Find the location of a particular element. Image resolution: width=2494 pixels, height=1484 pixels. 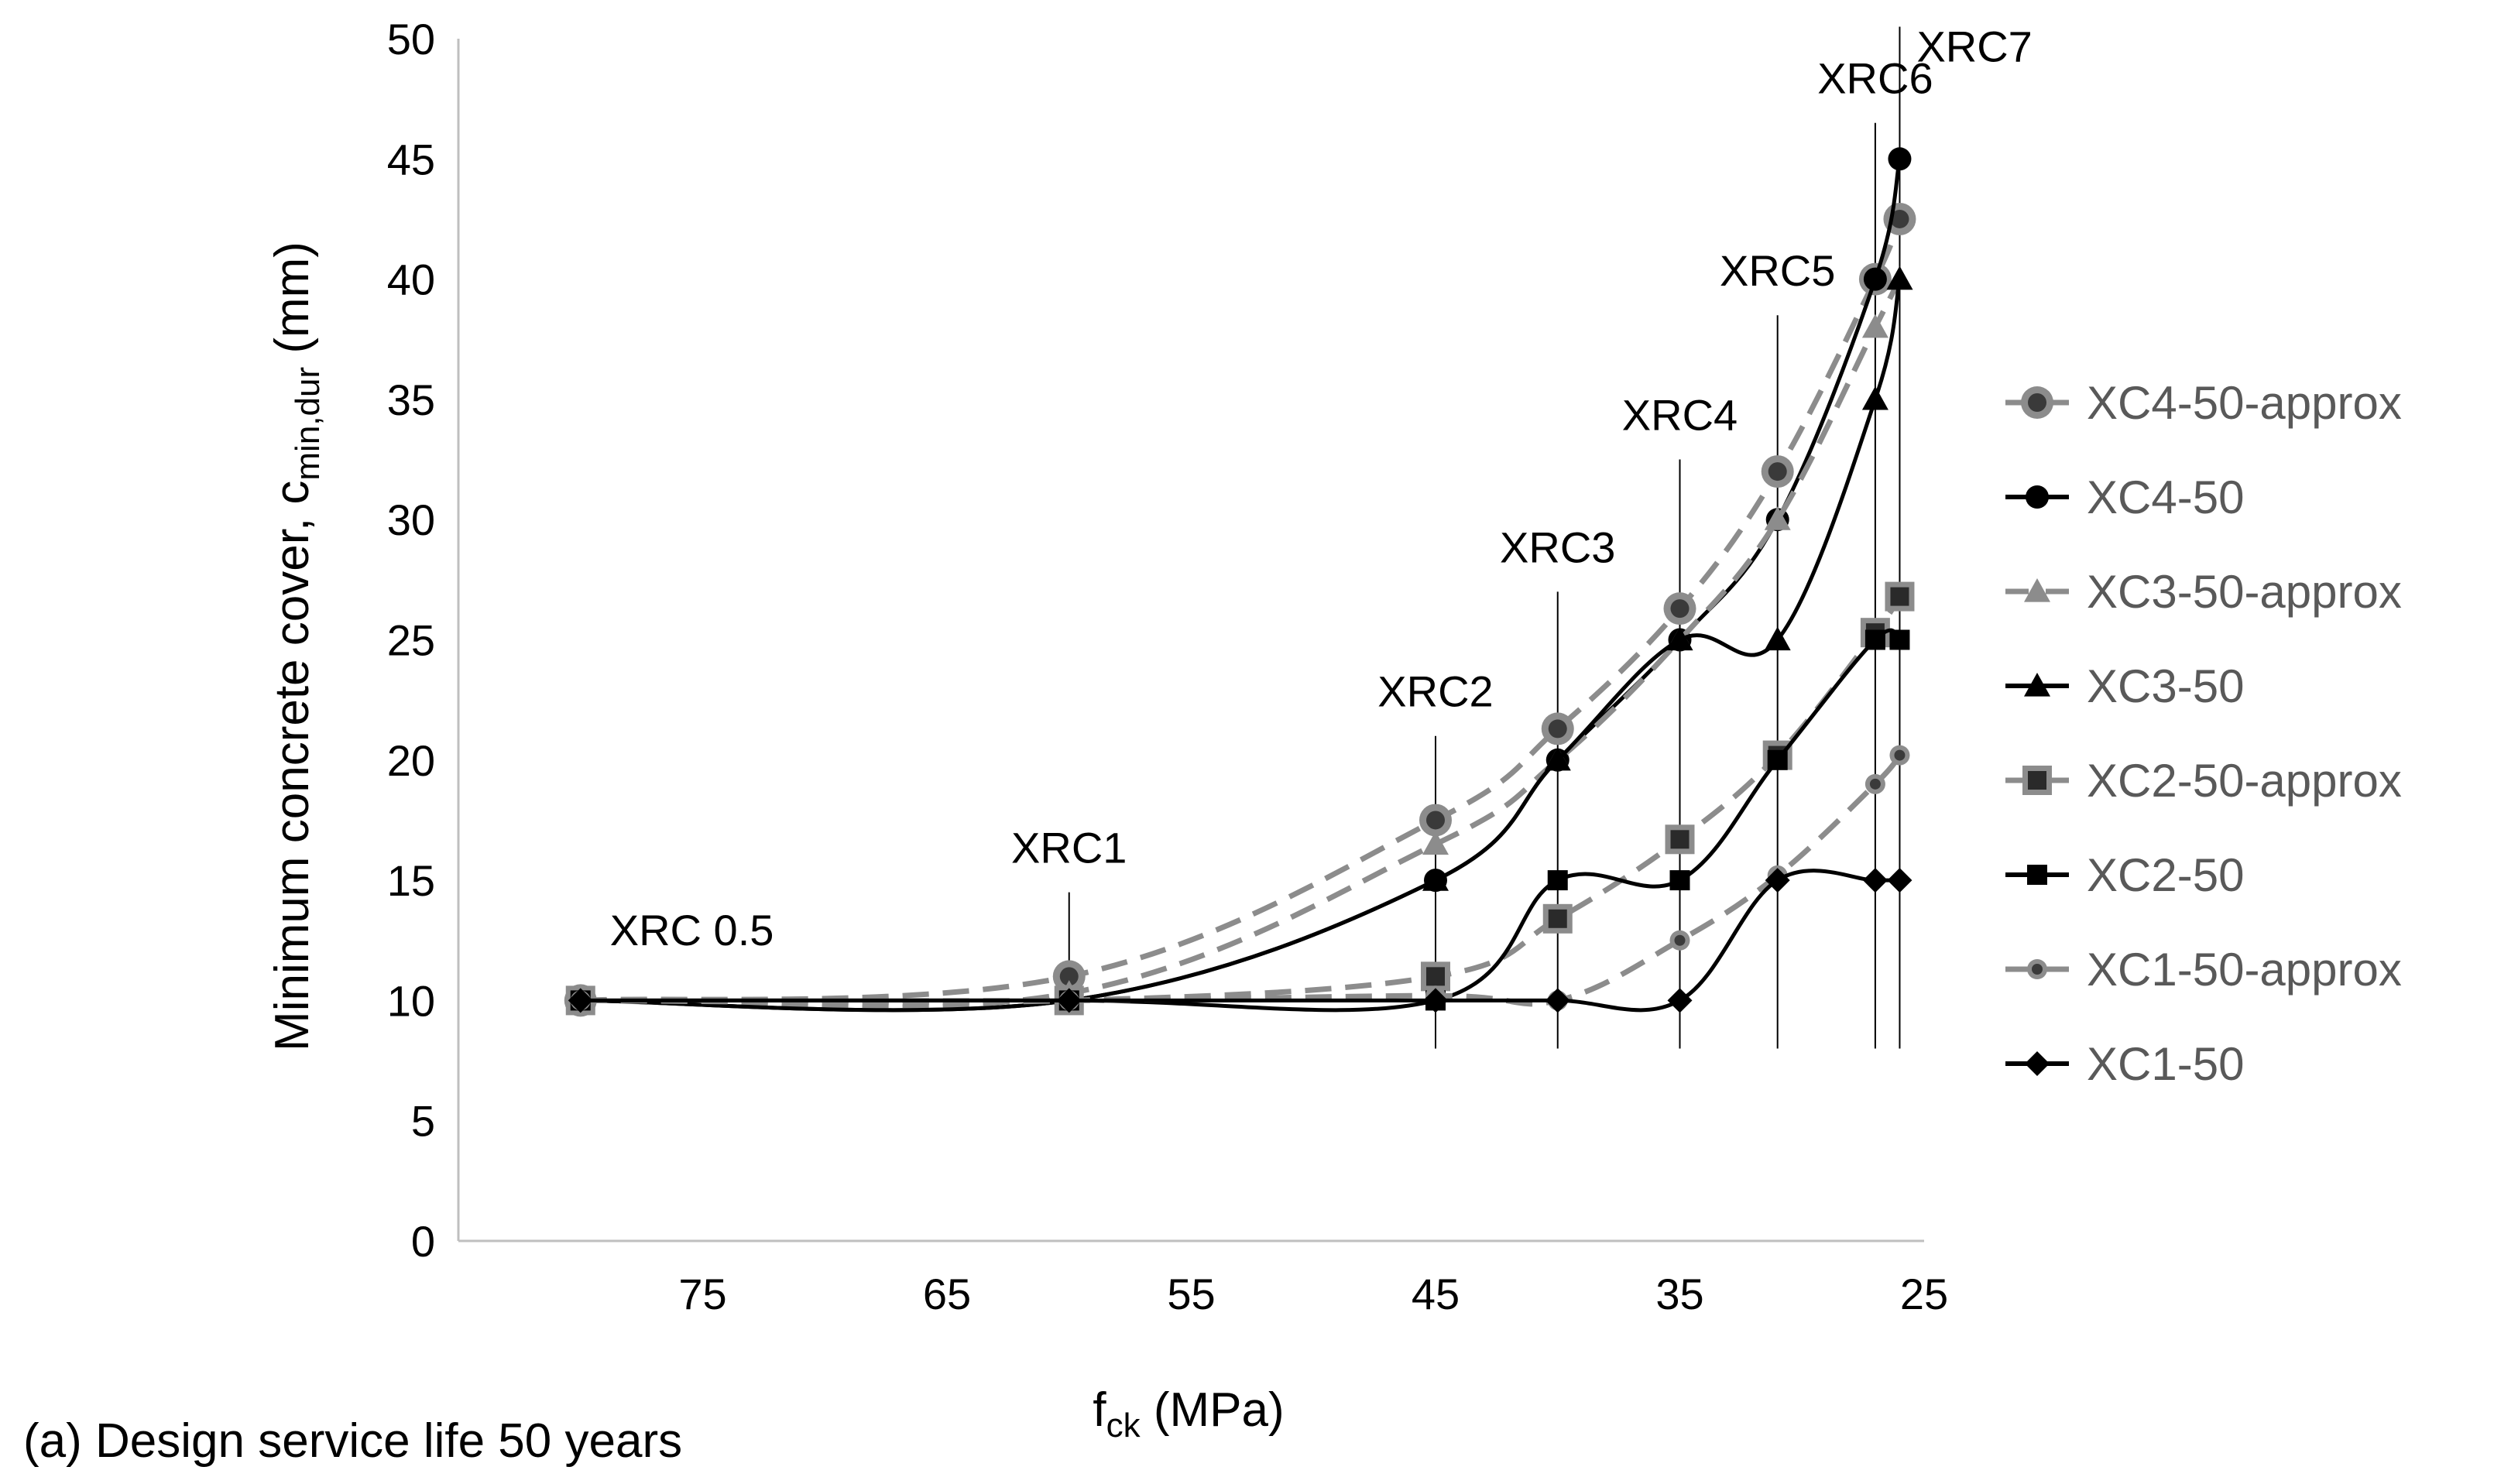

y-axis-title-unit: (mm) is located at coordinates (293, 304).